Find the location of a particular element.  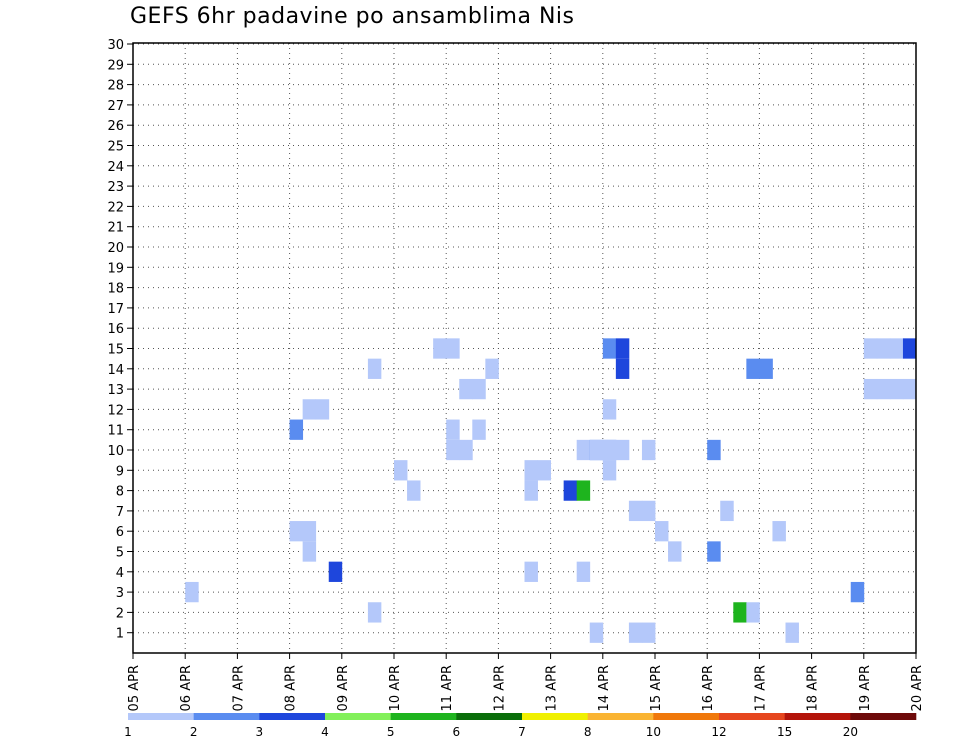

x-tick-label: 05 APR is located at coordinates (134, 688).